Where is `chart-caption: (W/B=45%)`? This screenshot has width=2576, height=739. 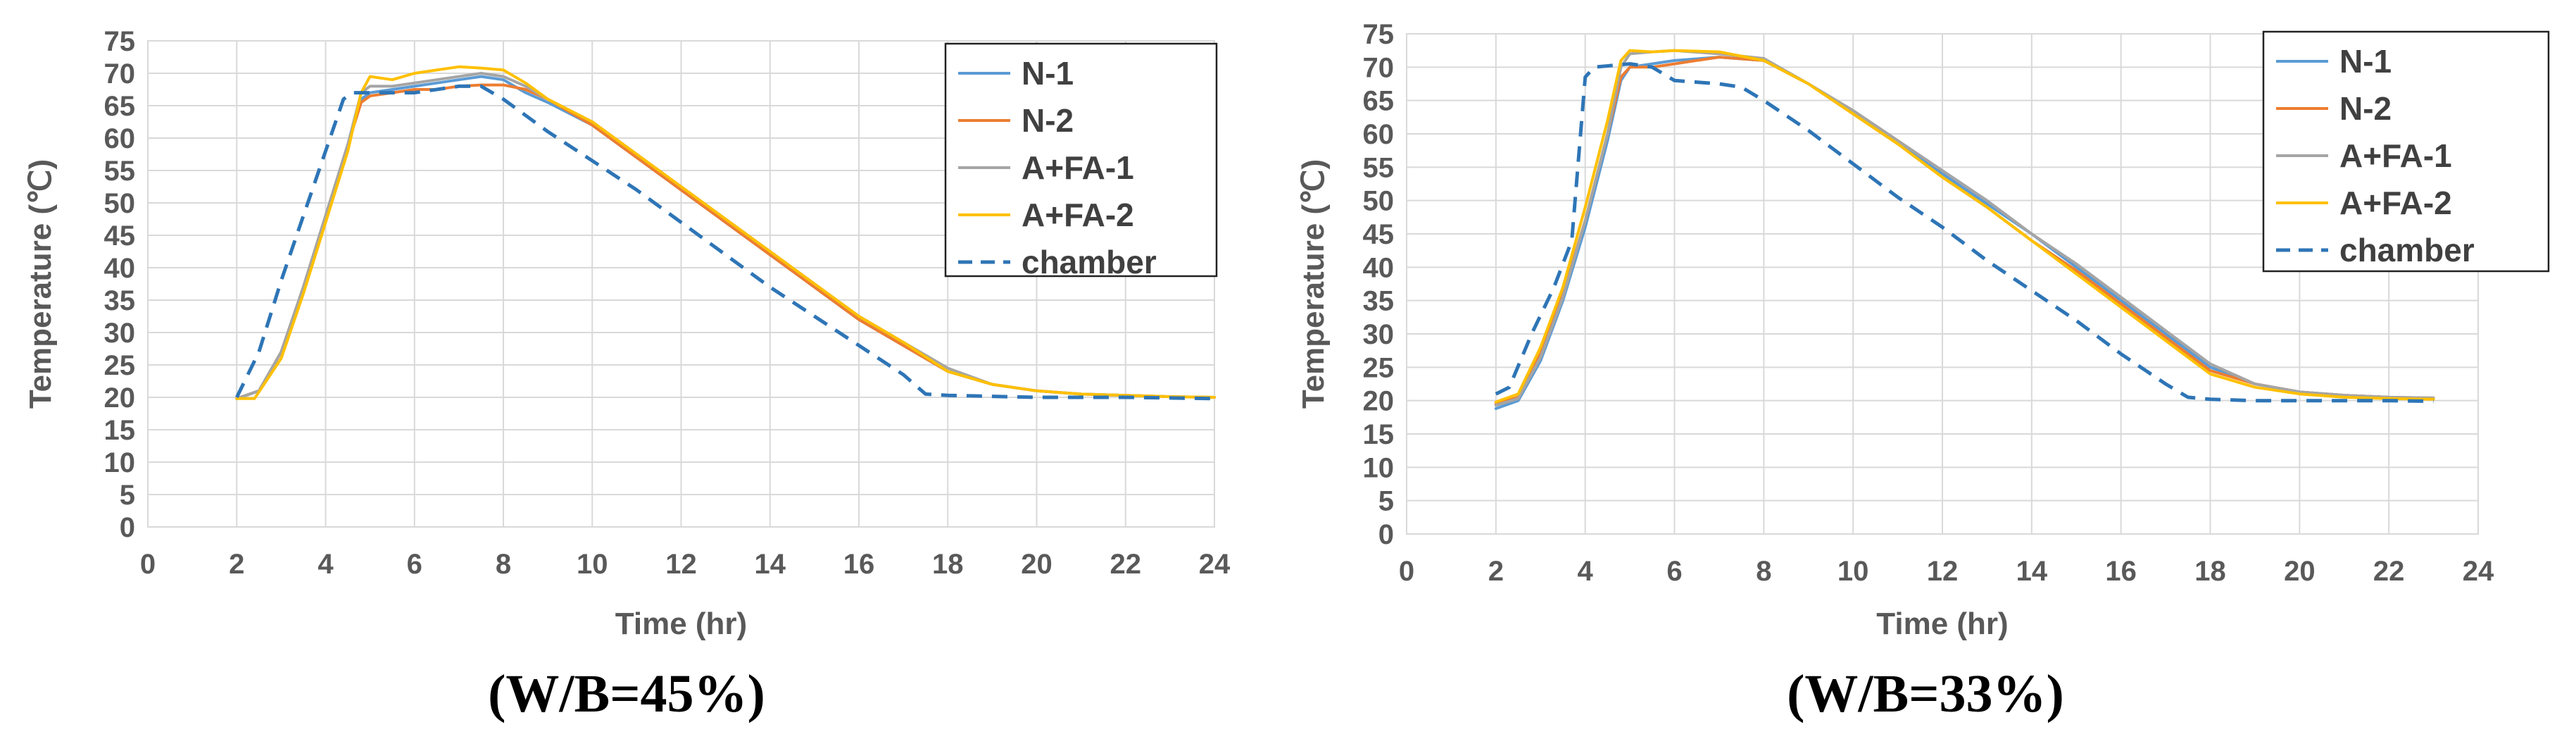
chart-caption: (W/B=45%) is located at coordinates (626, 694).